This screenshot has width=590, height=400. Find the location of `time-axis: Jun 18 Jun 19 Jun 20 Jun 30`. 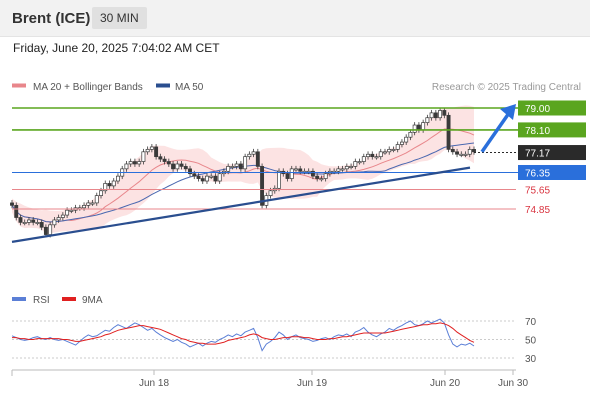

time-axis: Jun 18 Jun 19 Jun 20 Jun 30 is located at coordinates (269, 379).